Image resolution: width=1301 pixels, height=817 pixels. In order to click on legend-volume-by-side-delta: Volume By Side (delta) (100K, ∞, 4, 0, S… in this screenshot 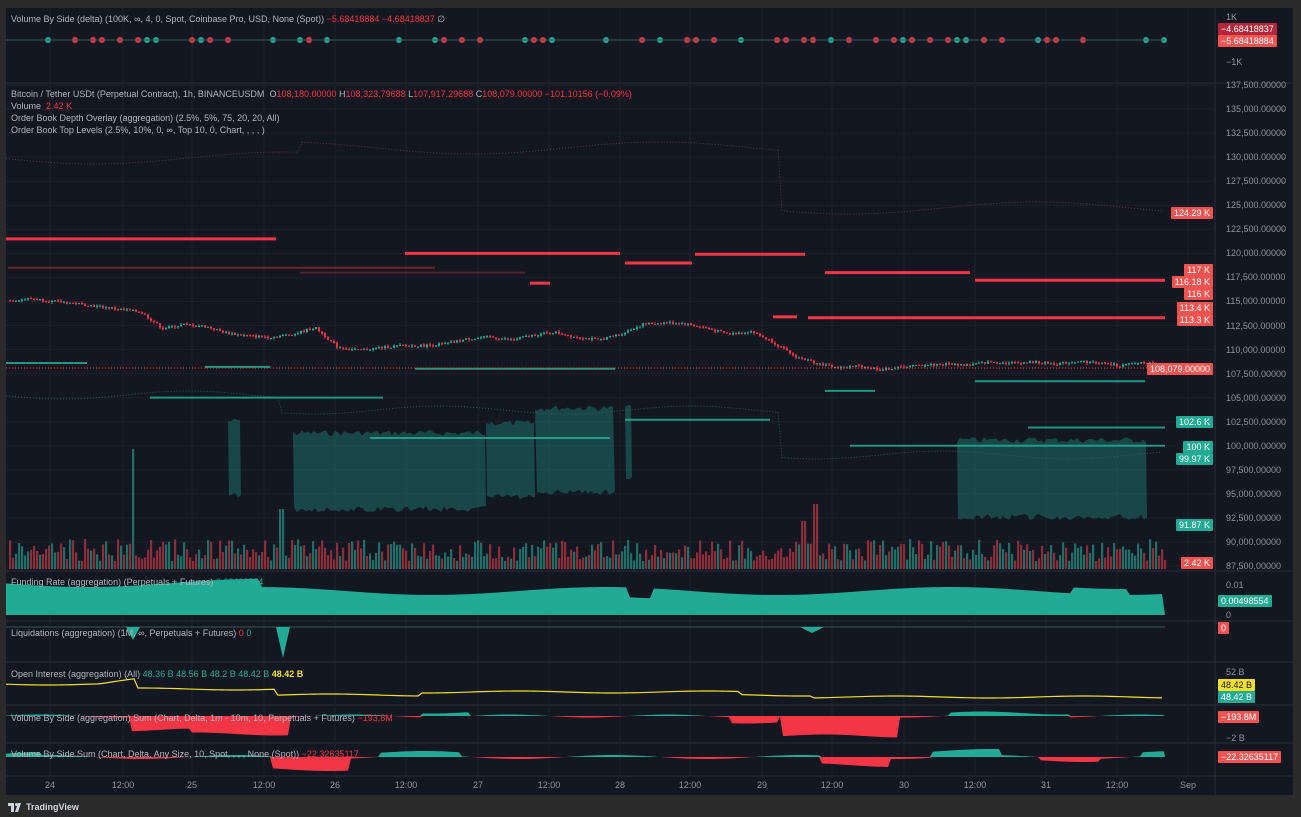, I will do `click(228, 19)`.